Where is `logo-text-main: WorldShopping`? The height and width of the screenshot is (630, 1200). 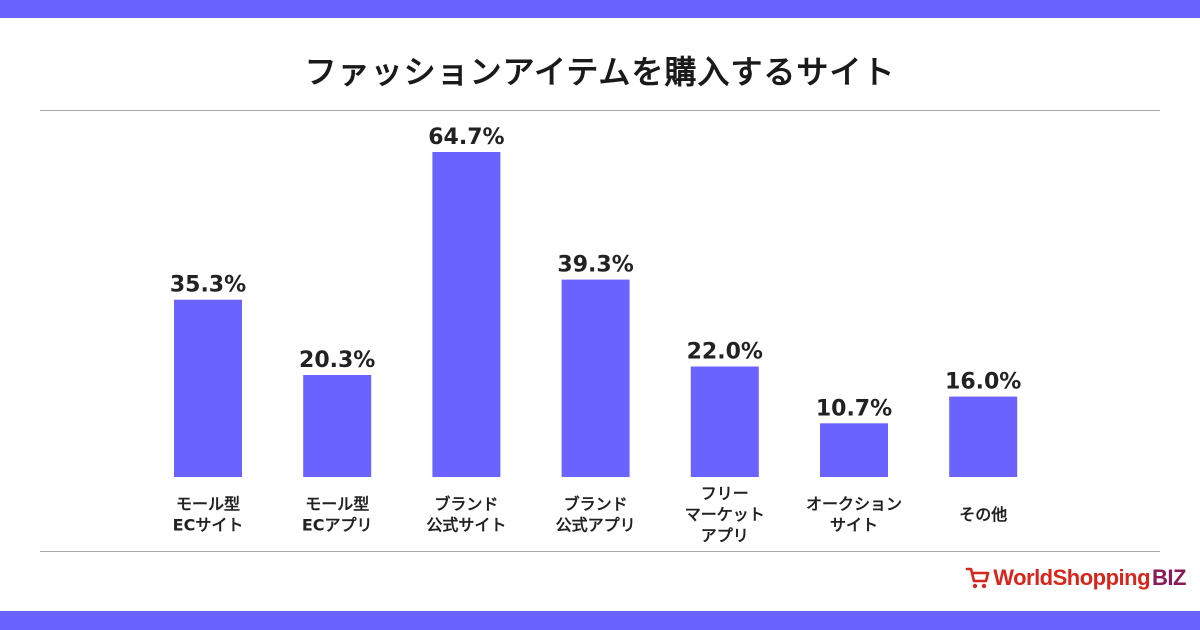 logo-text-main: WorldShopping is located at coordinates (1072, 577).